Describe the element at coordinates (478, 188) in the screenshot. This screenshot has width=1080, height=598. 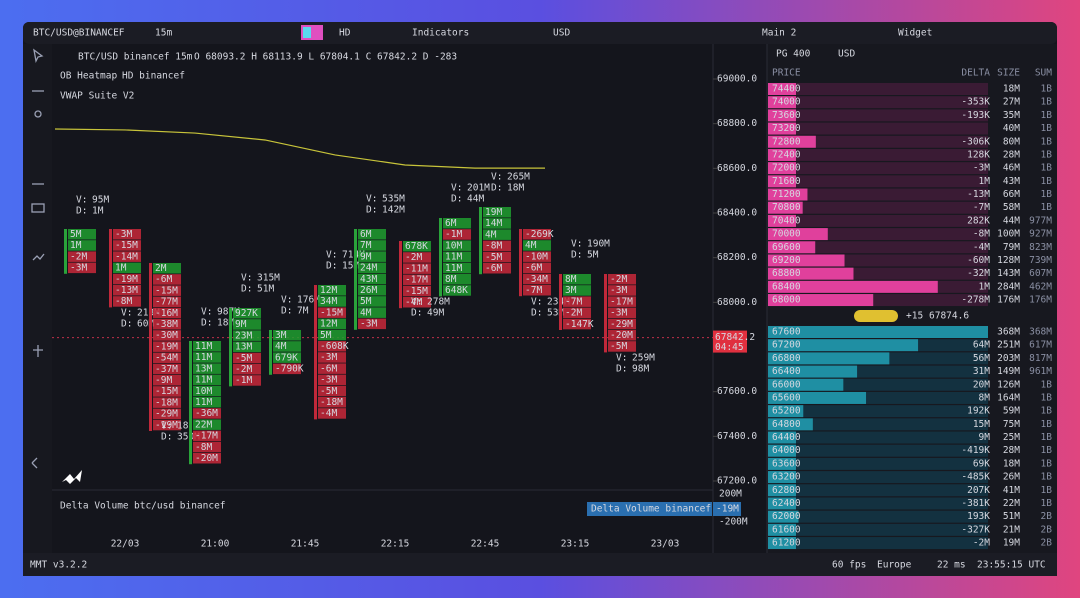
I see `cluster-volume: 201M` at that location.